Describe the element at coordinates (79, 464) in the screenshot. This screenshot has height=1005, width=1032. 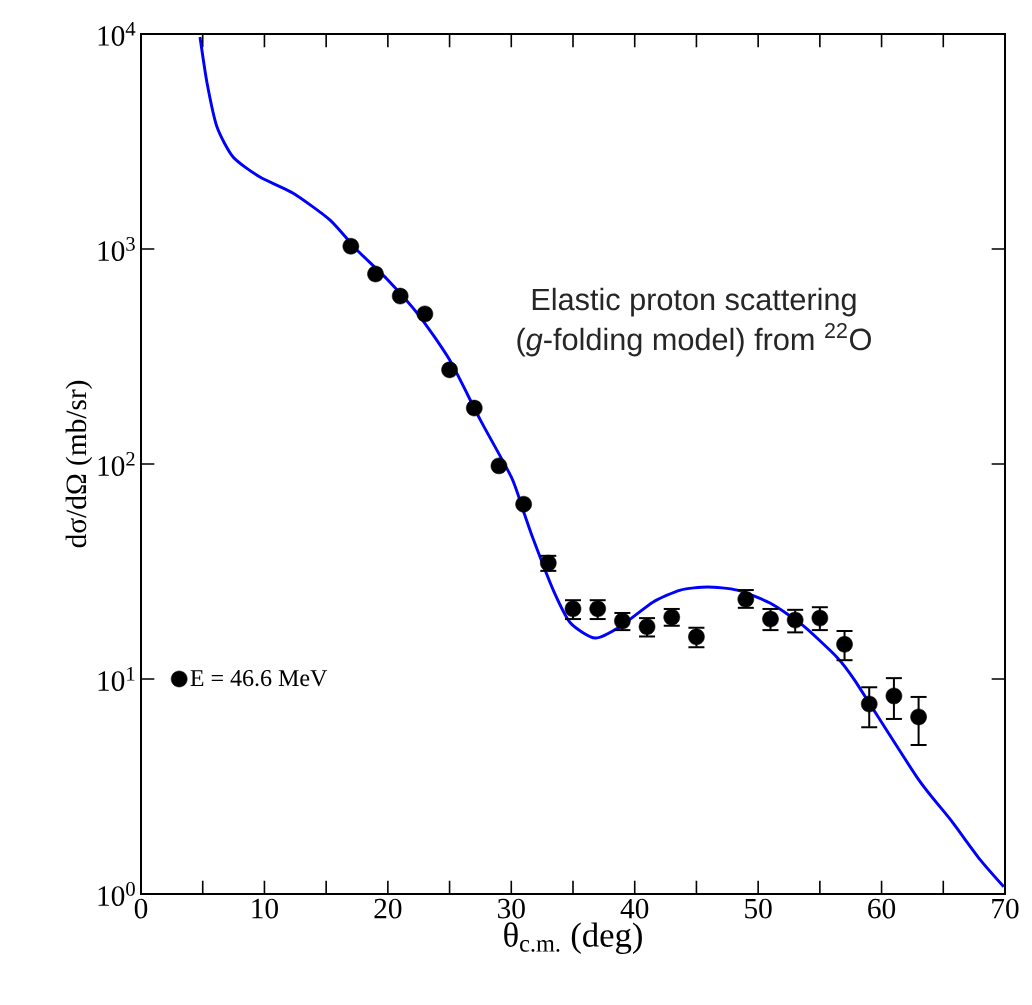
I see `y-axis-title: dσ/dΩ (mb/sr)` at that location.